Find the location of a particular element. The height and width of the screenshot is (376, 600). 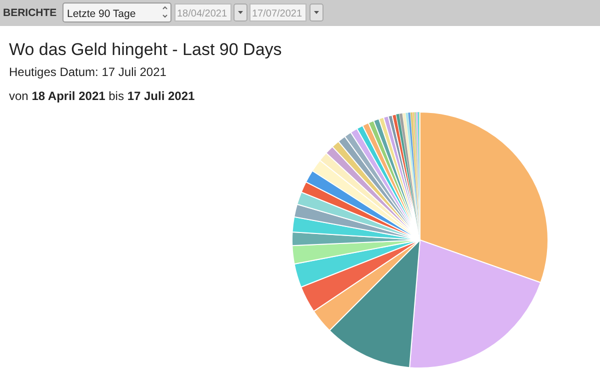

text: 18 April 2021 is located at coordinates (69, 96).